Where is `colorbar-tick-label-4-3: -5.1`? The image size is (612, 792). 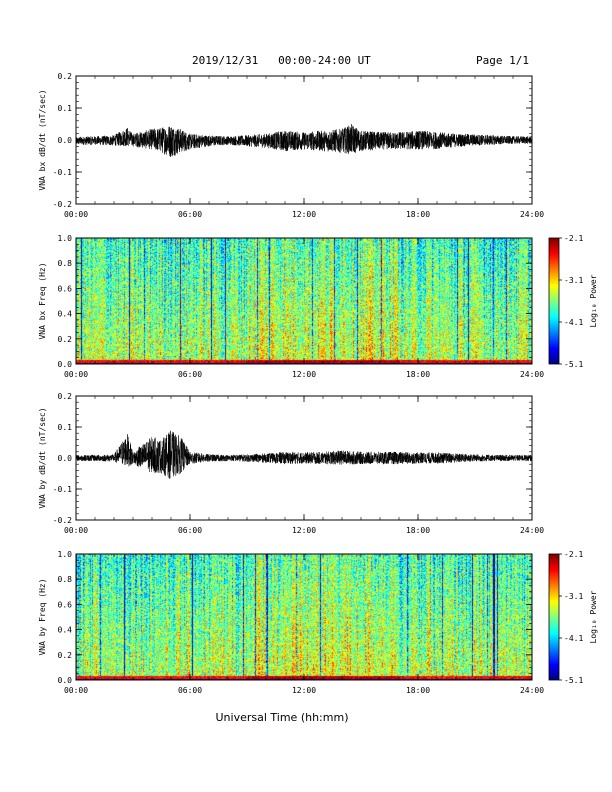 colorbar-tick-label-4-3: -5.1 is located at coordinates (573, 680).